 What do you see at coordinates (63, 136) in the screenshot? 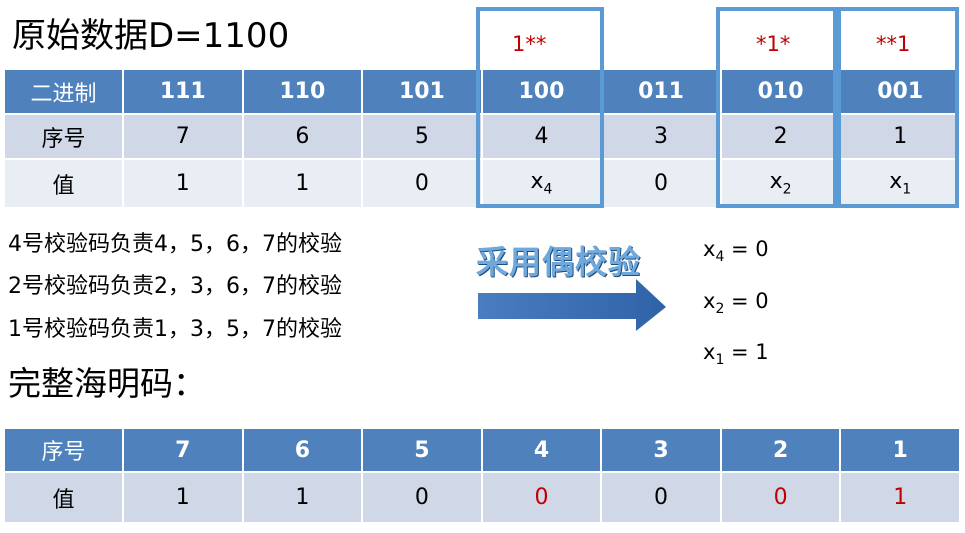
I see `row-label: 序号` at bounding box center [63, 136].